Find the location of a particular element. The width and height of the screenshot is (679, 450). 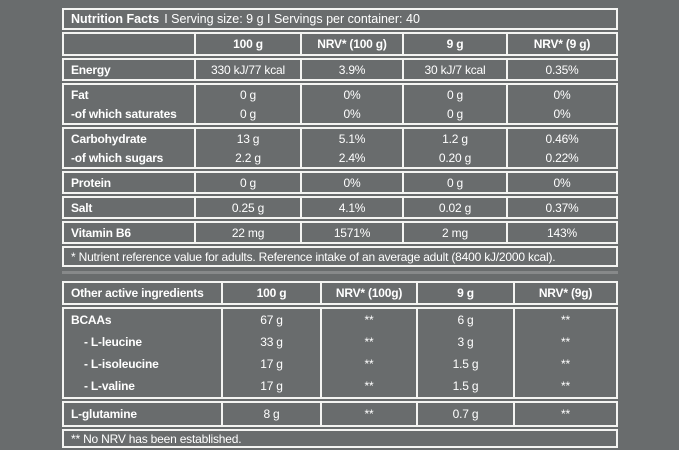

column-header-group: 100 g NRV* (100 g) 9 g NRV* (9 g) is located at coordinates (340, 44).